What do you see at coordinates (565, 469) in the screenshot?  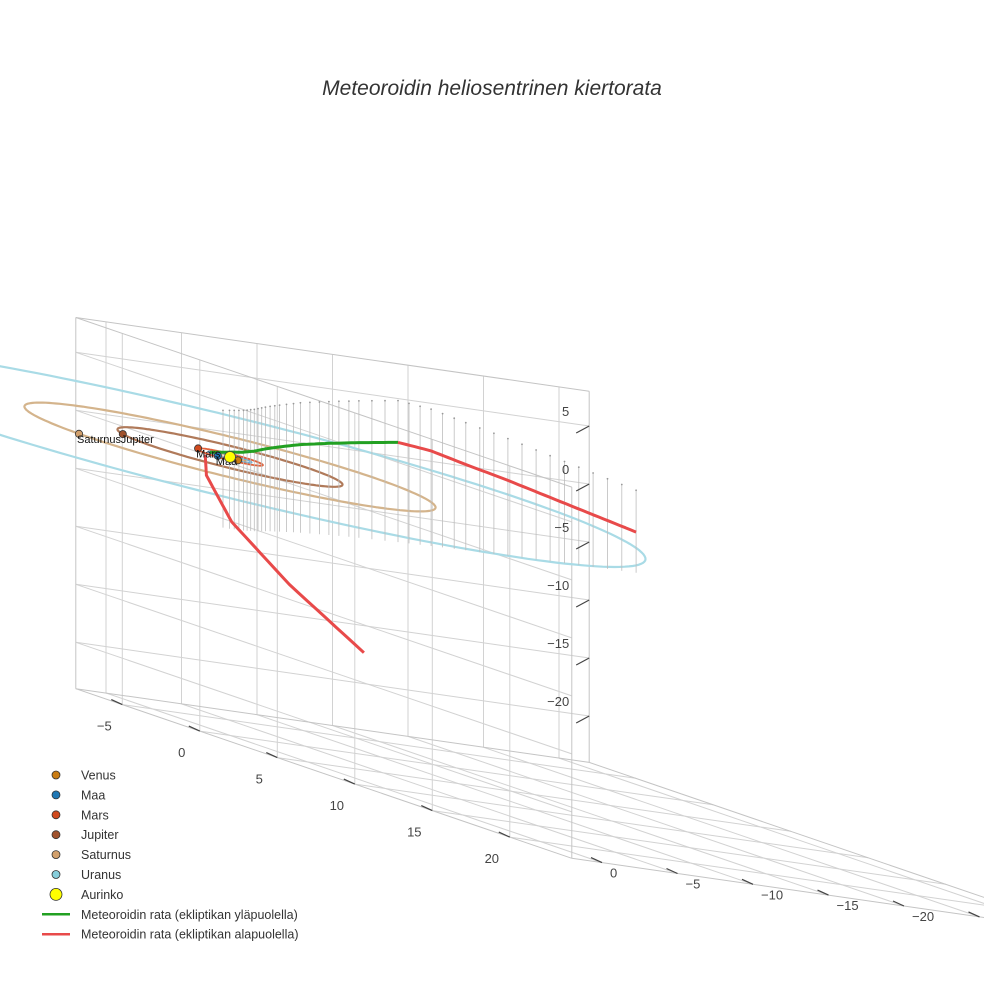 I see `z-tick-label: 0` at bounding box center [565, 469].